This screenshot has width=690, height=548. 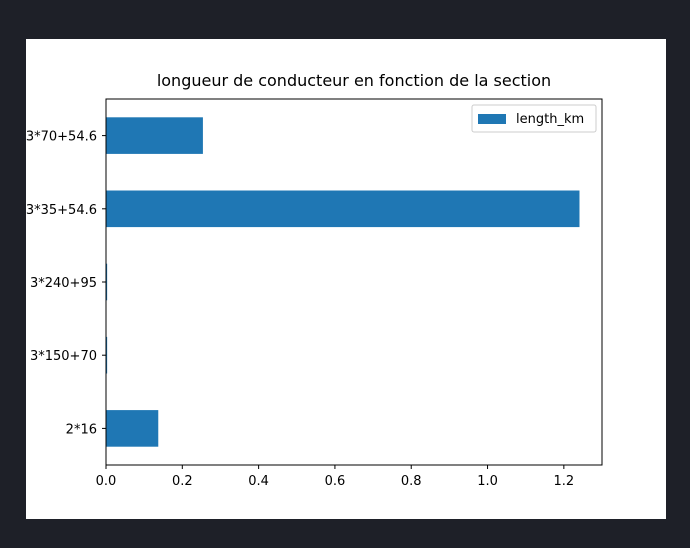 I want to click on x-tick-label: 0.6, so click(x=335, y=481).